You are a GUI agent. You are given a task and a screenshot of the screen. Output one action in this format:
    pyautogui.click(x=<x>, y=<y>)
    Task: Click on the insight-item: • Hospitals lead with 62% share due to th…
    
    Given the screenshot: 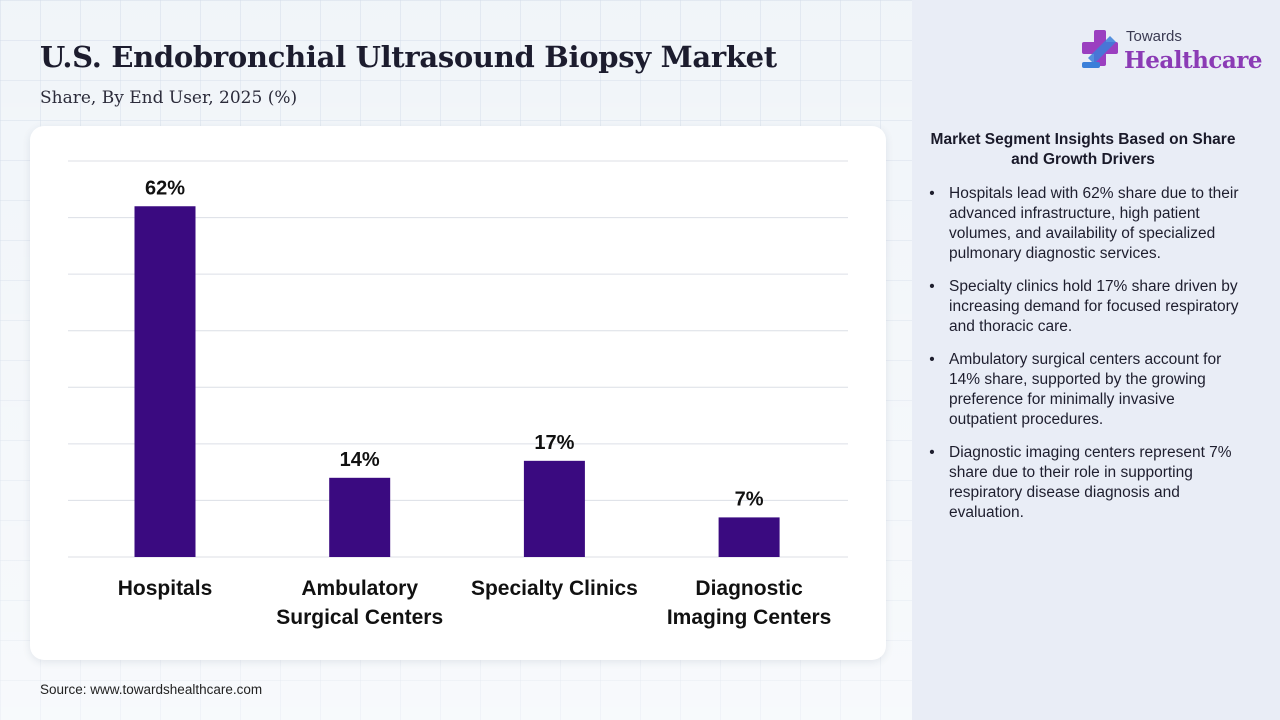 What is the action you would take?
    pyautogui.click(x=1086, y=224)
    